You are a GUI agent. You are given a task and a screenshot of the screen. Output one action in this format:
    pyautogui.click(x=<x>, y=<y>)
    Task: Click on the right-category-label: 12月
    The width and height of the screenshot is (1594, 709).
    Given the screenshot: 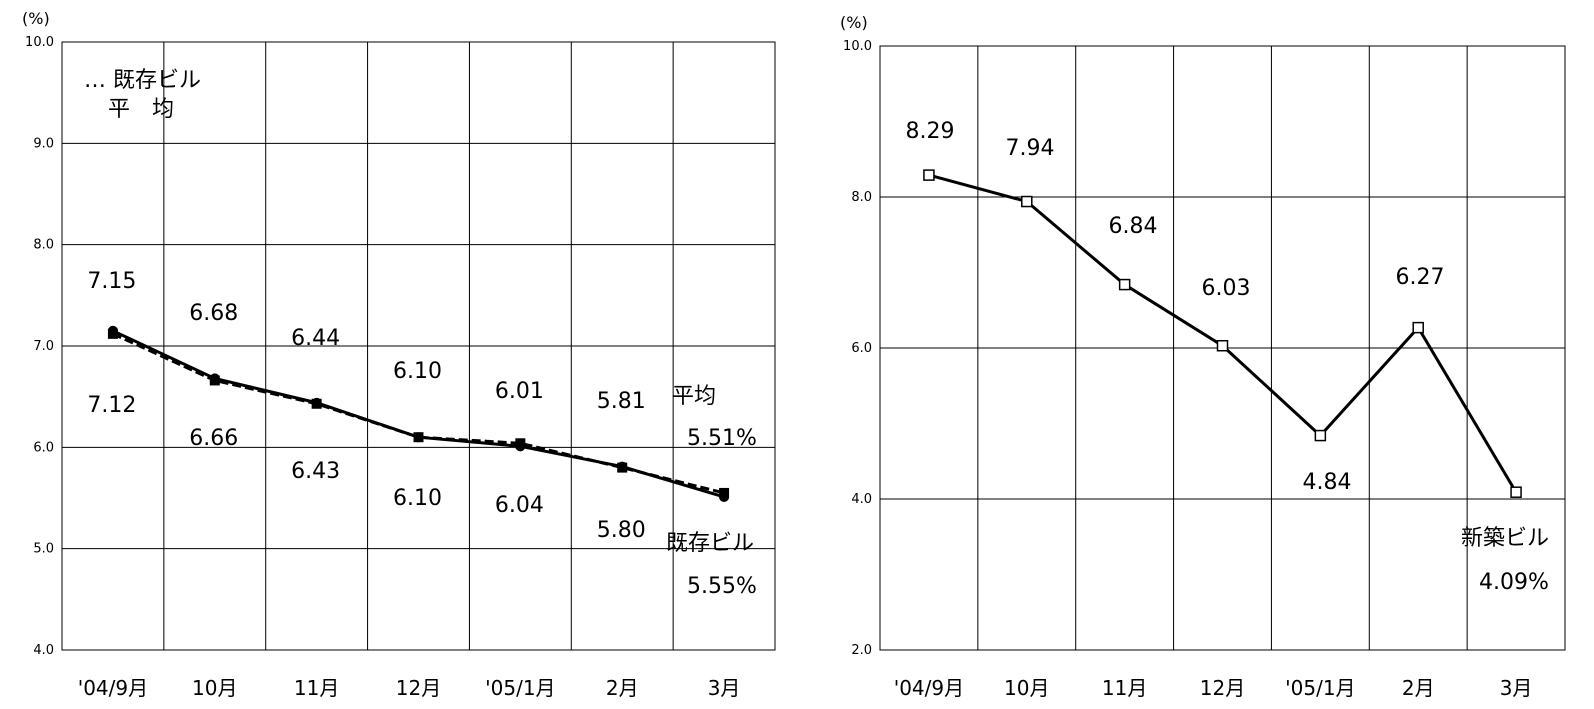 What is the action you would take?
    pyautogui.click(x=1222, y=688)
    